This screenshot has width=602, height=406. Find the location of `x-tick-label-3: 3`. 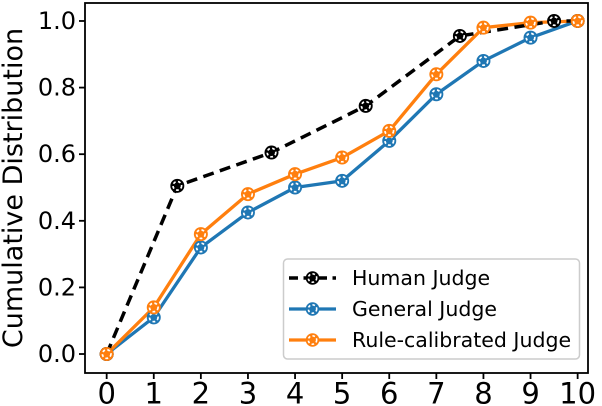

x-tick-label-3: 3 is located at coordinates (248, 391).